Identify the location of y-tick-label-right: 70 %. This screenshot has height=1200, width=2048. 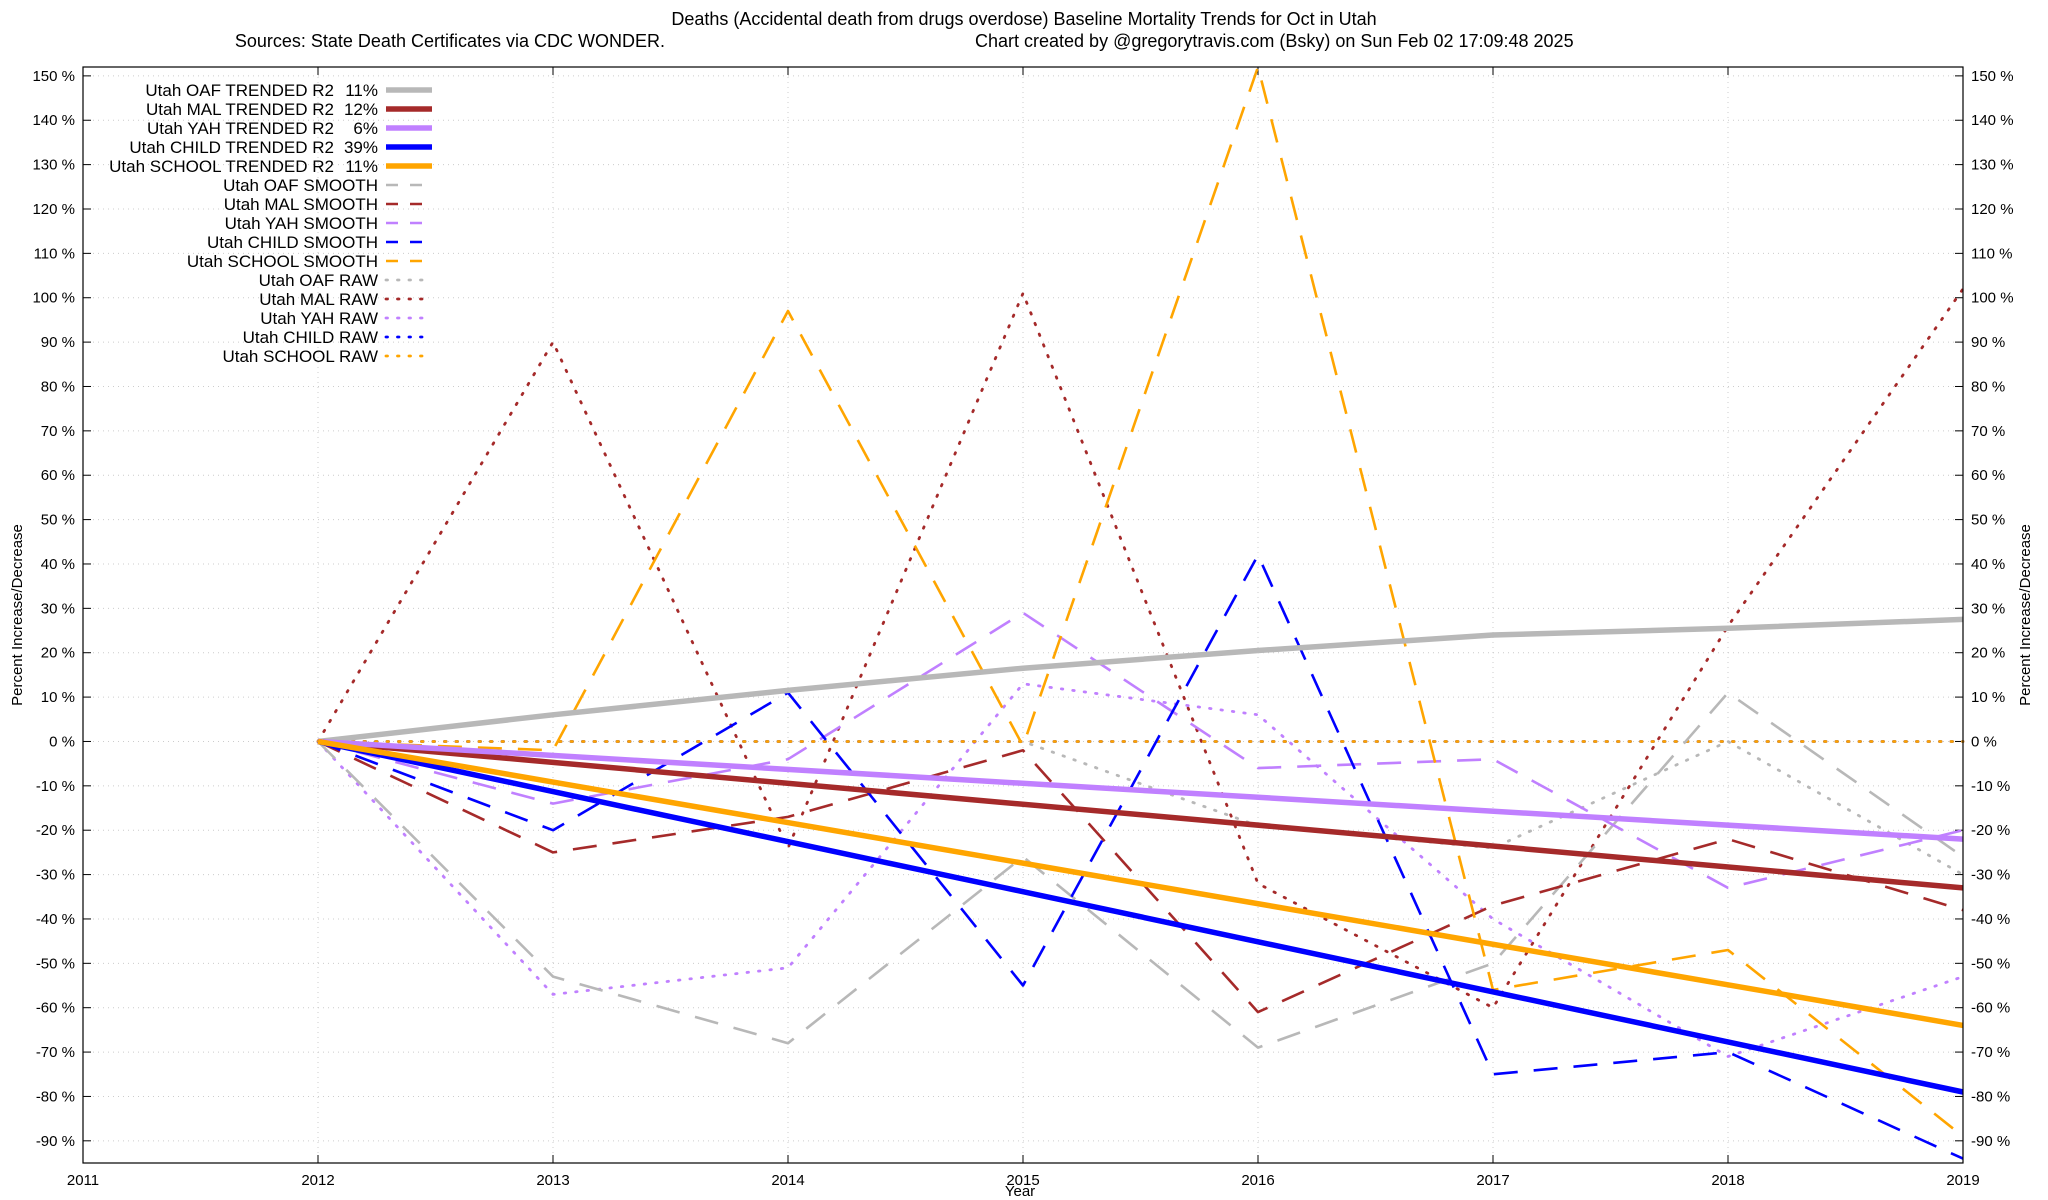
(1988, 431).